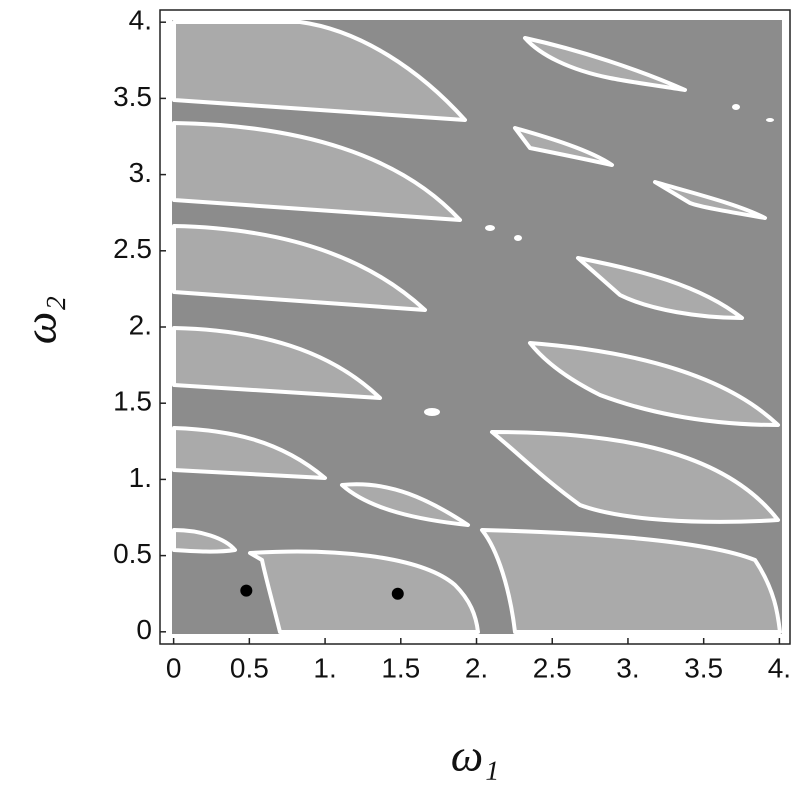 The image size is (799, 794). What do you see at coordinates (140, 324) in the screenshot?
I see `y-tick-label: 2.` at bounding box center [140, 324].